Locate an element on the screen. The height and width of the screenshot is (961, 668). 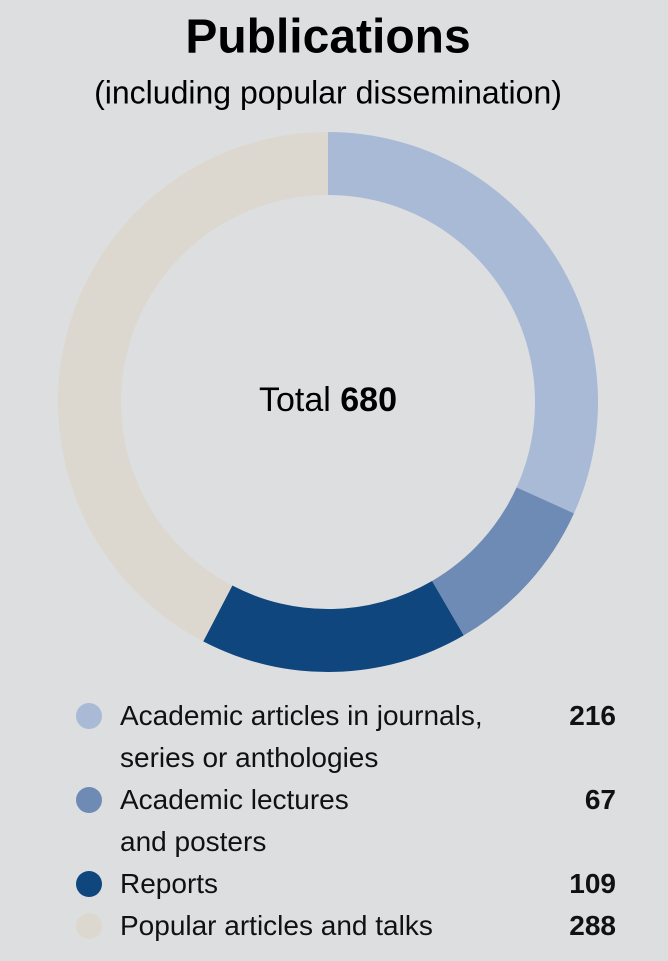
legend-item: Academic lectures and posters 67 is located at coordinates (346, 821).